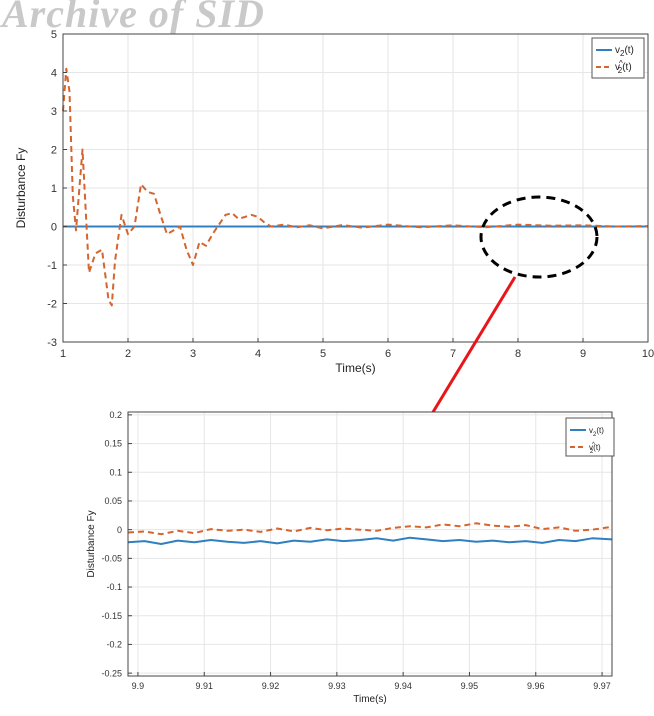  I want to click on x-tick-label: 2, so click(128, 354).